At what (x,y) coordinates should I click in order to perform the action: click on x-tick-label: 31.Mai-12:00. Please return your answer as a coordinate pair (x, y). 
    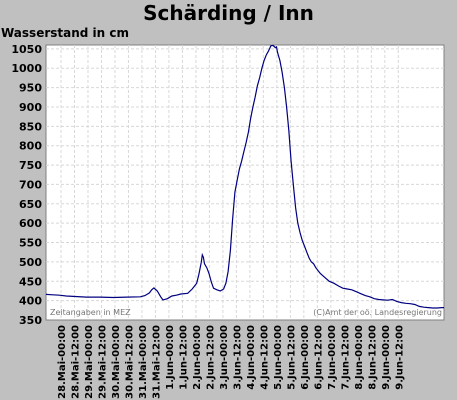
    Looking at the image, I should click on (156, 362).